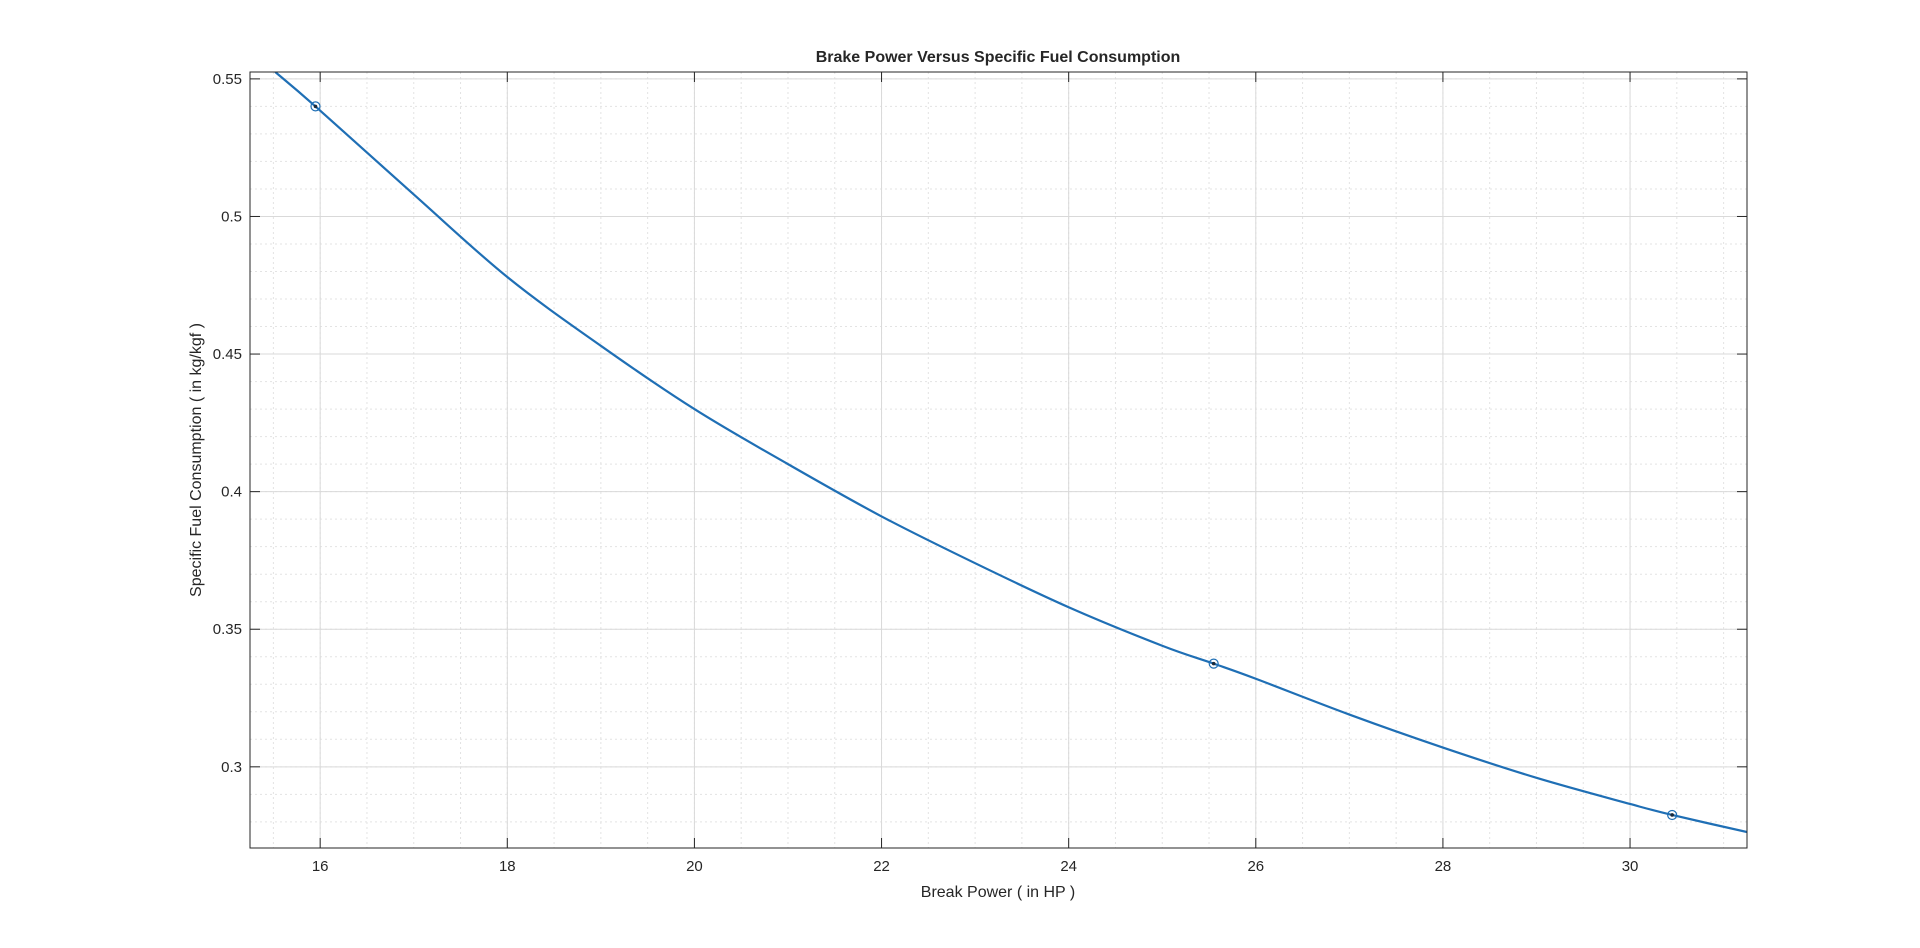  What do you see at coordinates (1630, 866) in the screenshot?
I see `x-tick-label: 30` at bounding box center [1630, 866].